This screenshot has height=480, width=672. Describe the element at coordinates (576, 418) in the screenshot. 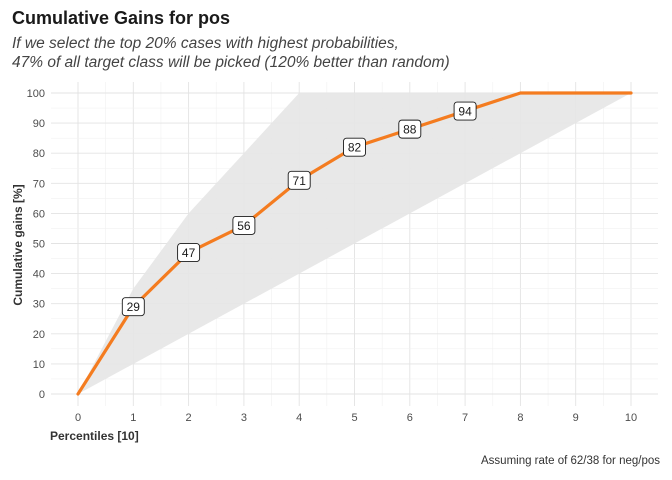

I see `x-tick-label: 9` at that location.